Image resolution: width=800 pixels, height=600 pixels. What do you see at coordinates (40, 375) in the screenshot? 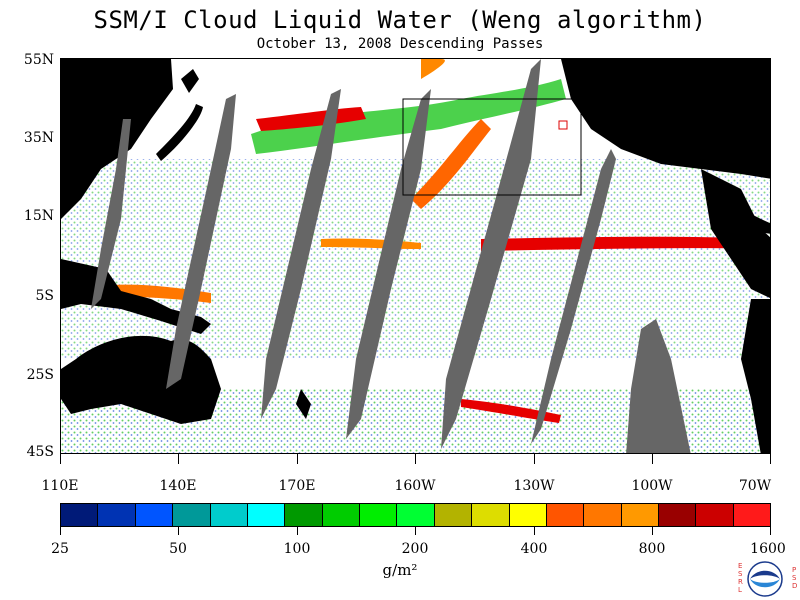
I see `lat-label-25s: 25S` at bounding box center [40, 375].